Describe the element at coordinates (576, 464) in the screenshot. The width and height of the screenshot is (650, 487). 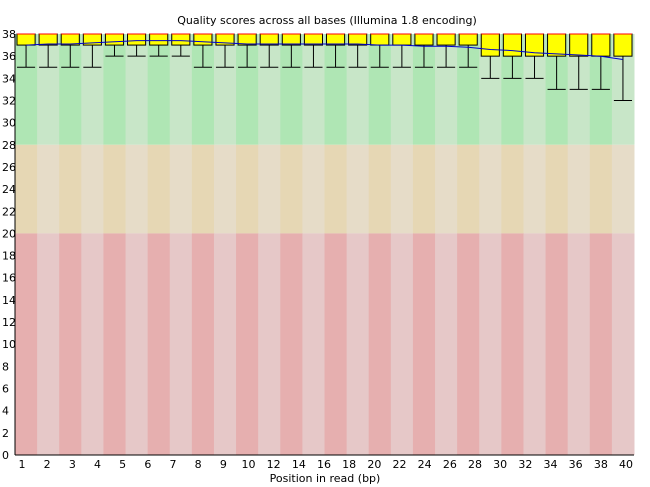
I see `x-tick-label: 36` at that location.